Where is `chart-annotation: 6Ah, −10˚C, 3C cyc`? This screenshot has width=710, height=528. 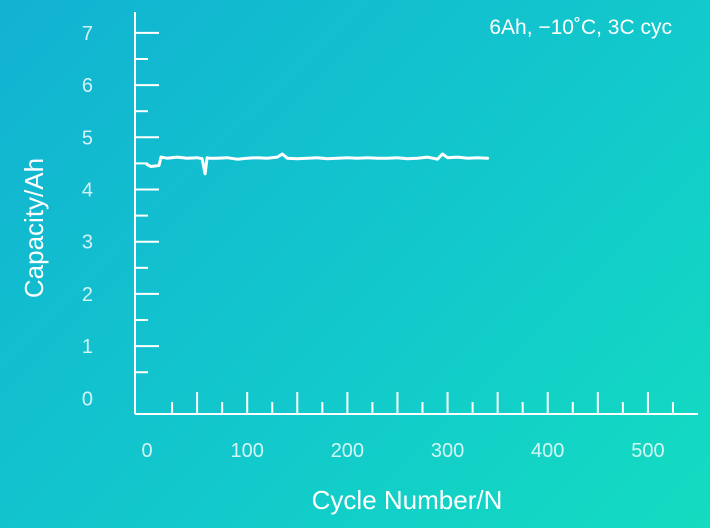 chart-annotation: 6Ah, −10˚C, 3C cyc is located at coordinates (580, 27).